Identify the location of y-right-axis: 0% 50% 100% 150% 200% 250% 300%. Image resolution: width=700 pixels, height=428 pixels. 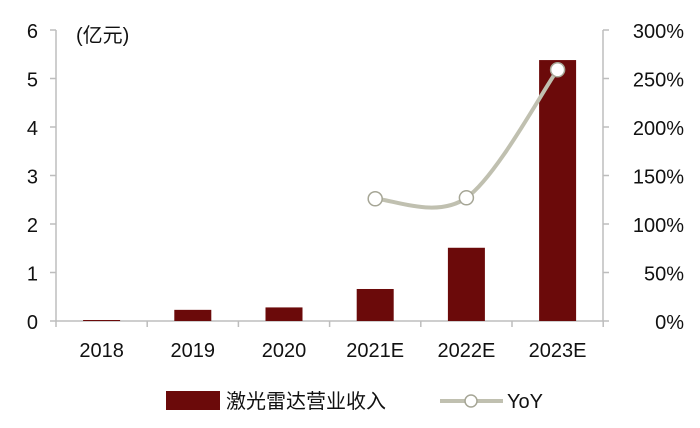
(643, 177).